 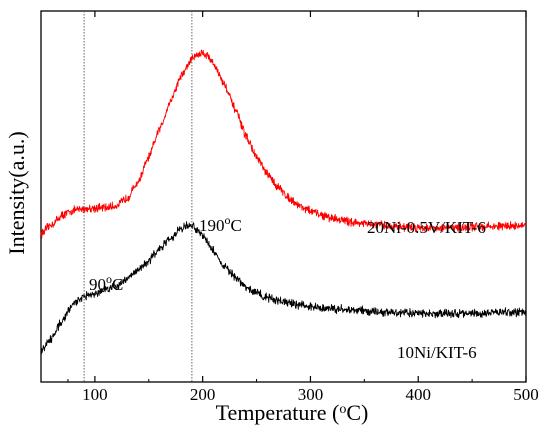 What do you see at coordinates (220, 224) in the screenshot?
I see `peak-label-190: 190oC` at bounding box center [220, 224].